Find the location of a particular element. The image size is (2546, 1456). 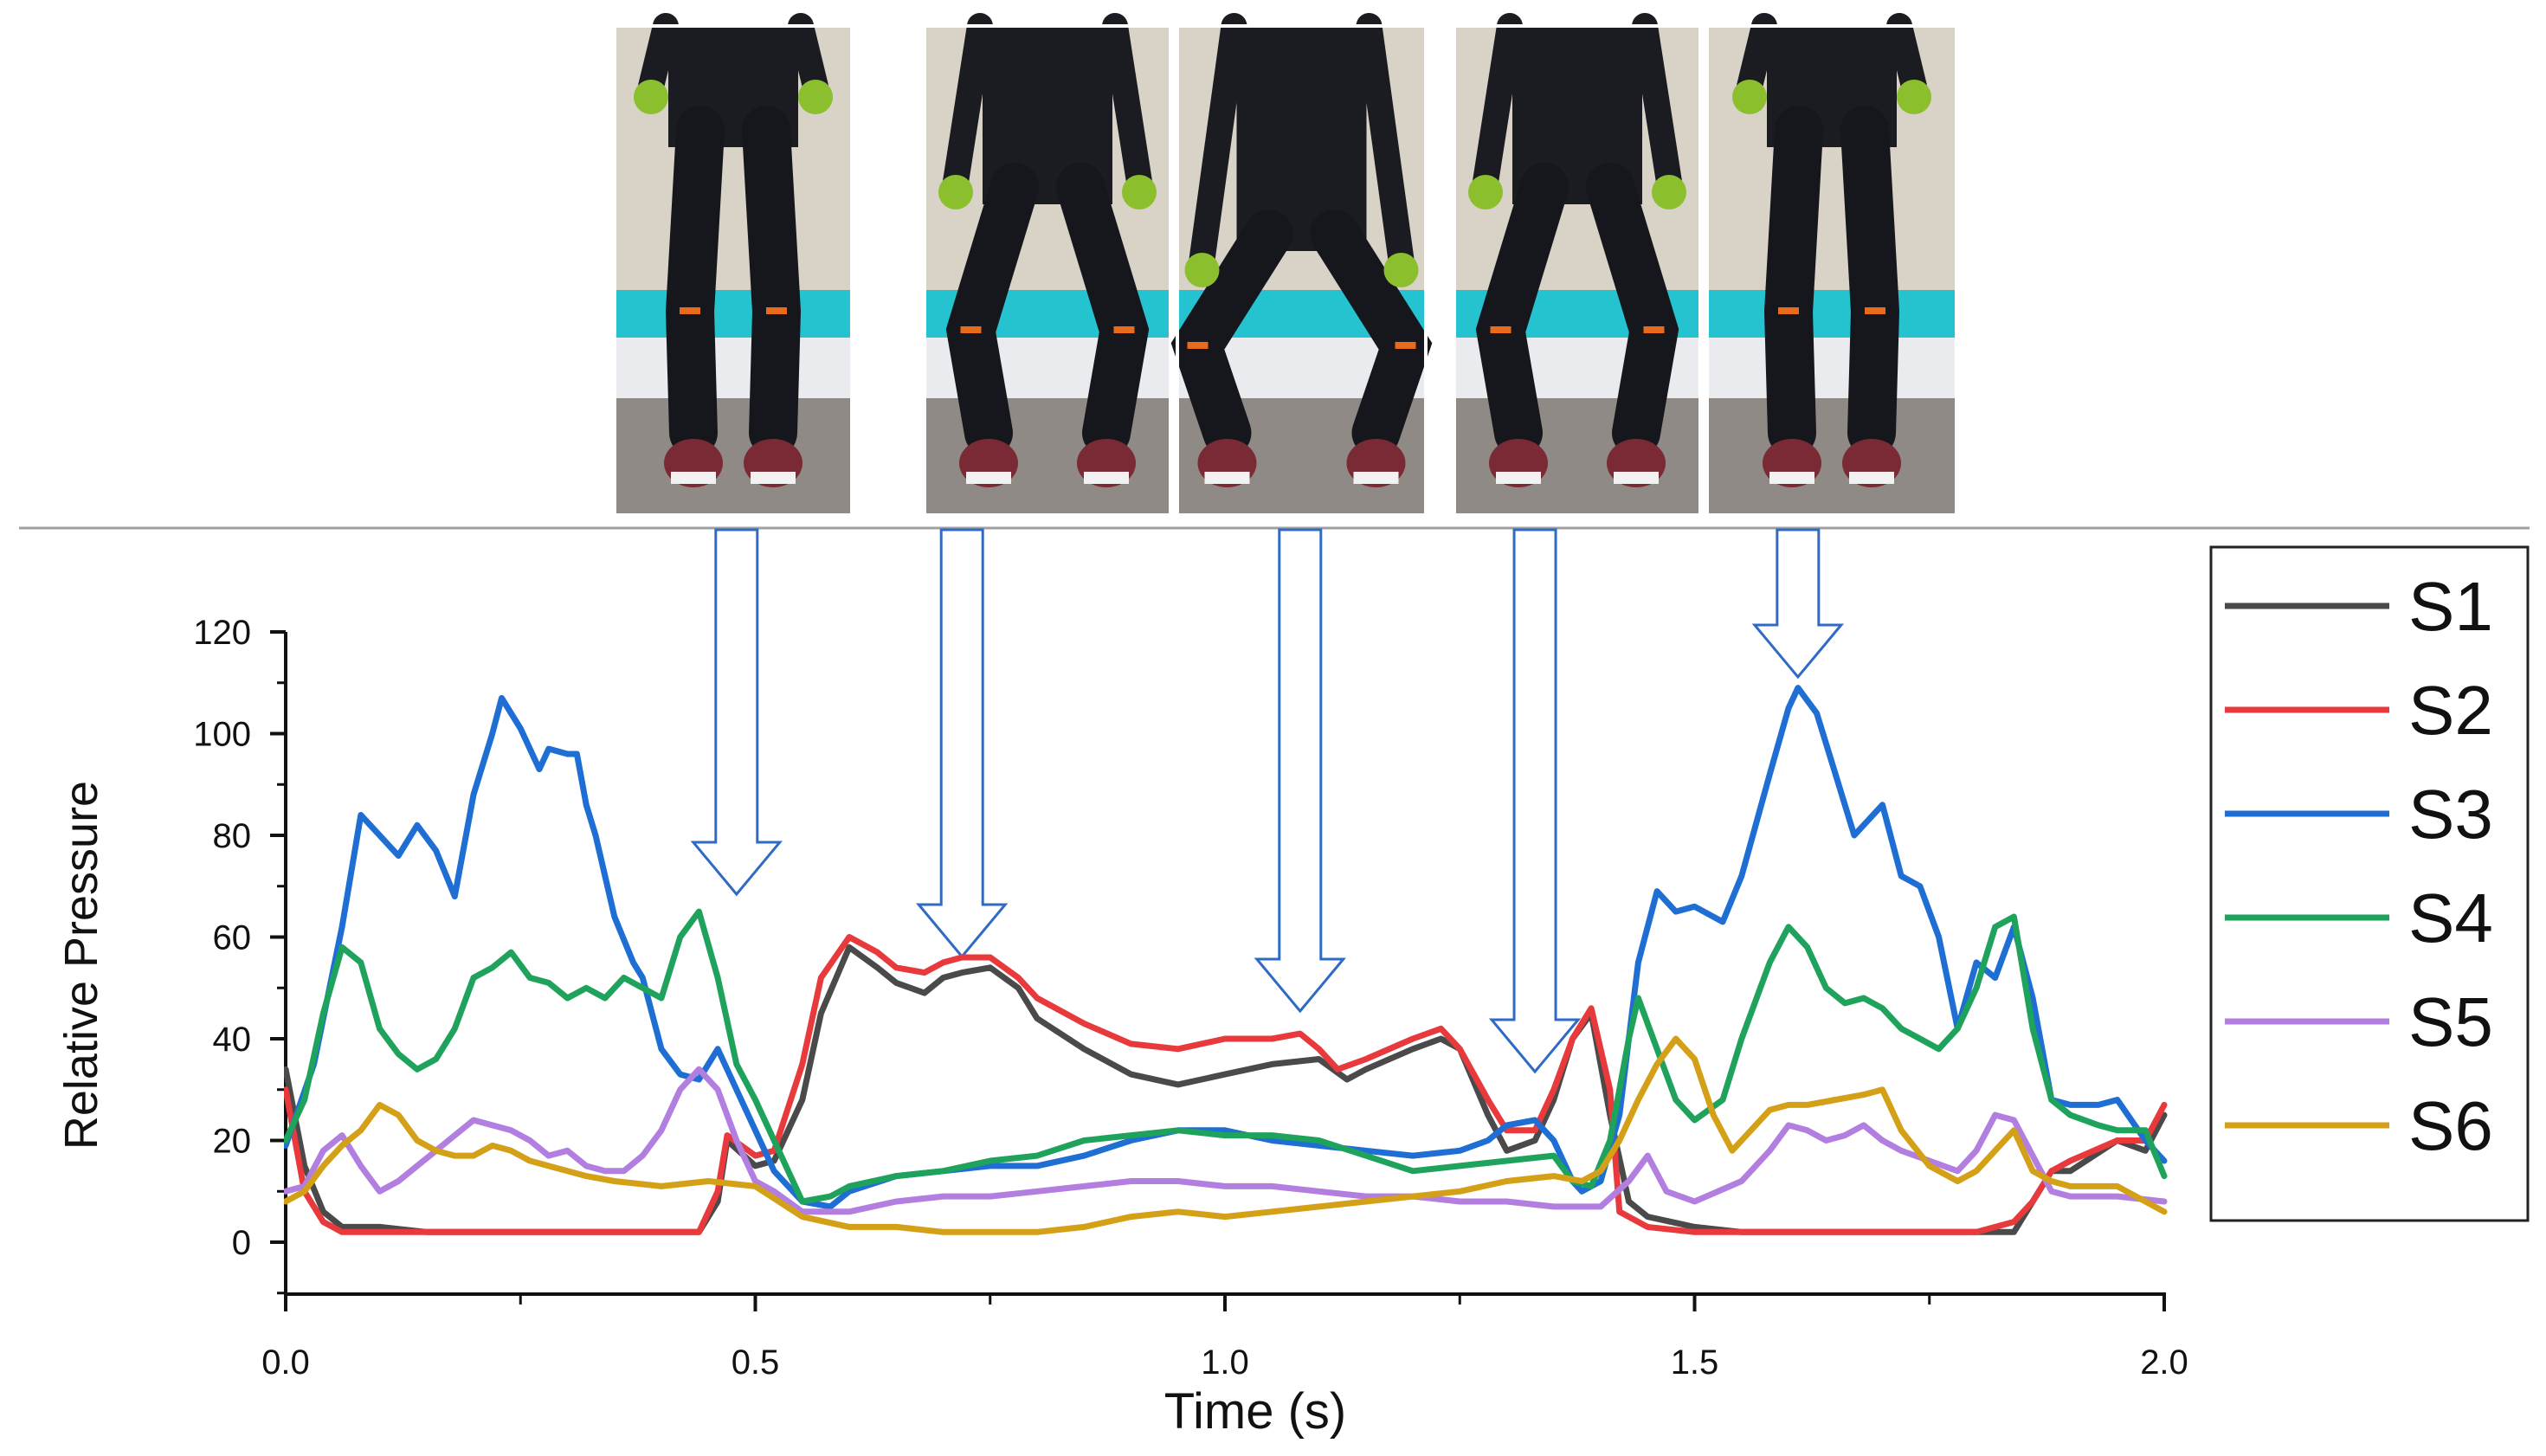

series-line-s5 is located at coordinates (1226, 1140).